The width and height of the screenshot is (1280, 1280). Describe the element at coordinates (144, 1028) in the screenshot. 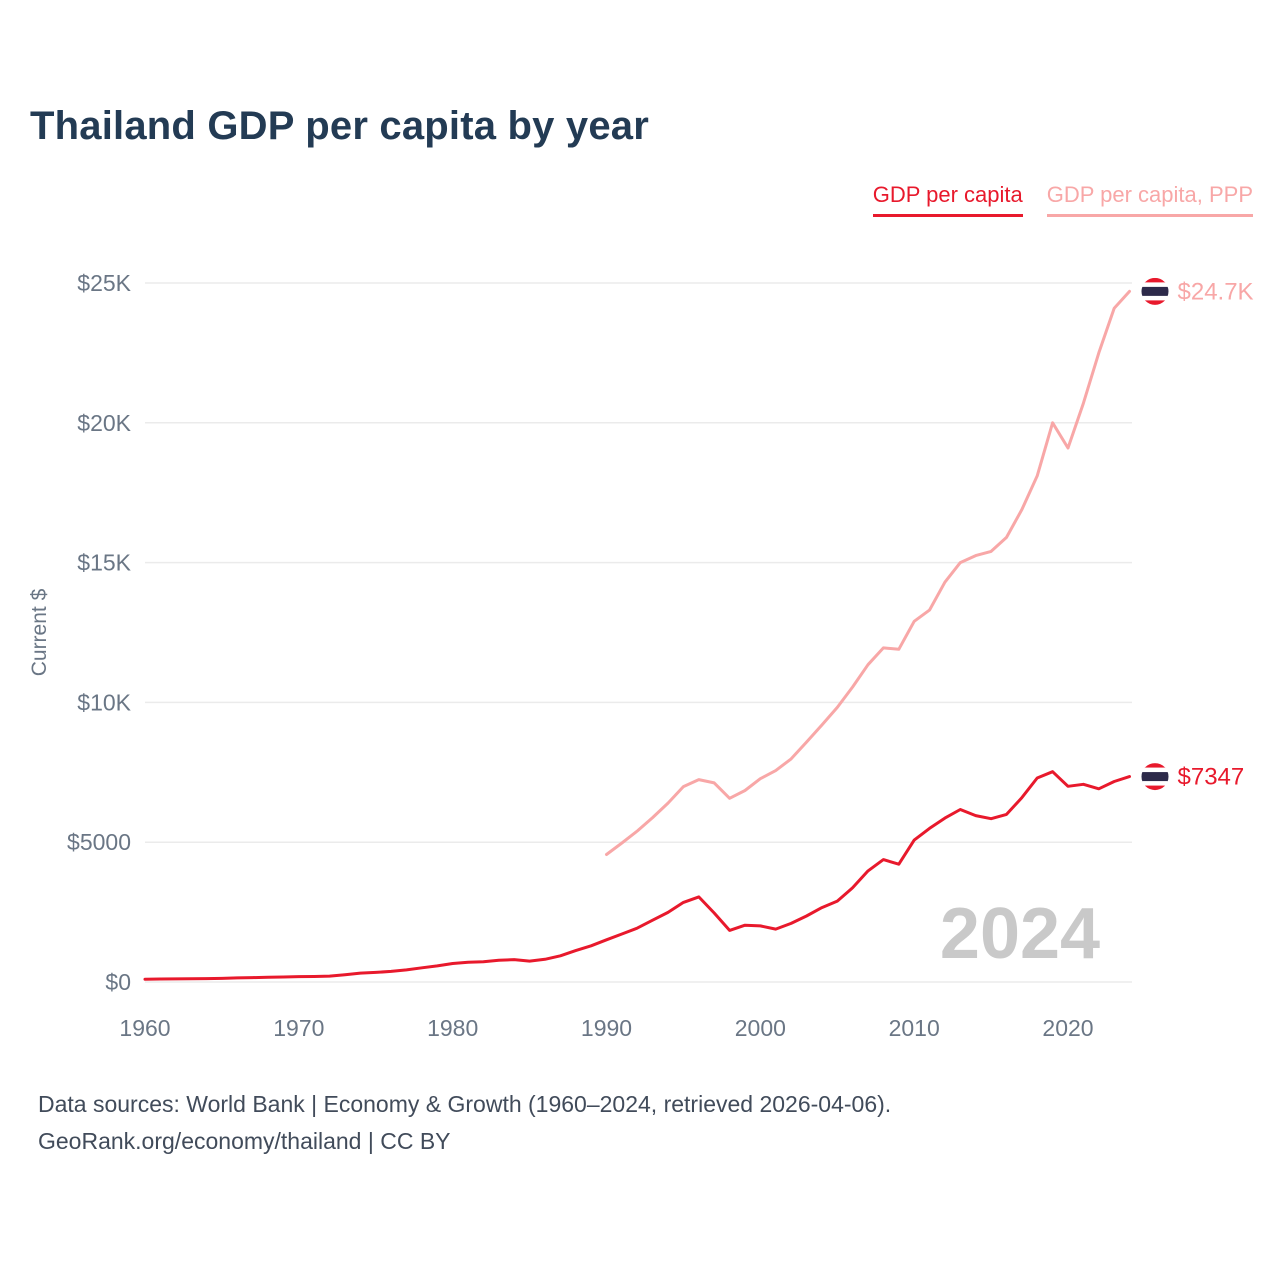

I see `x-tick-label: 1960` at that location.